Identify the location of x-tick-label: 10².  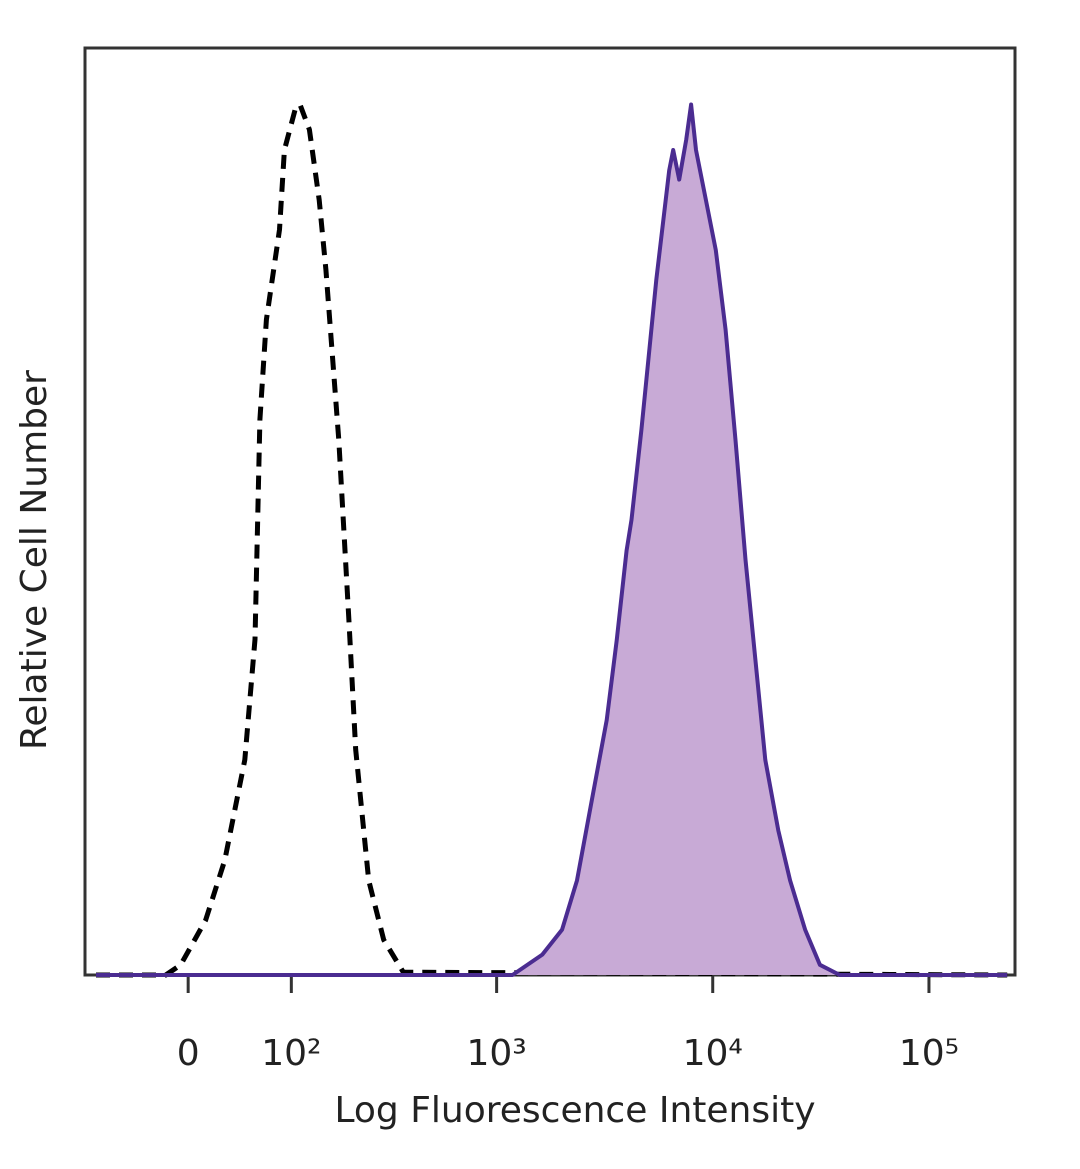
(291, 1053).